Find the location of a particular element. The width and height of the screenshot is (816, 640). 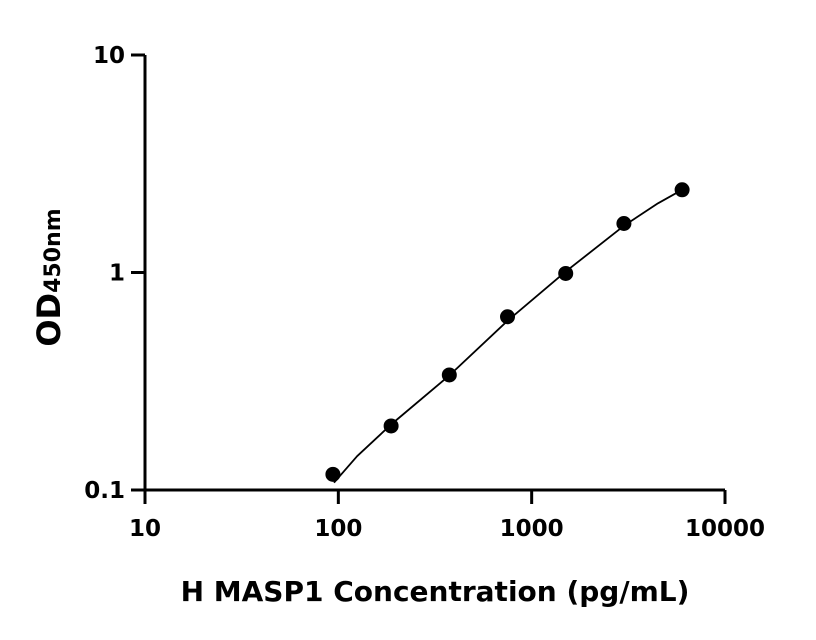

x-tick-label: 10000 is located at coordinates (725, 529).